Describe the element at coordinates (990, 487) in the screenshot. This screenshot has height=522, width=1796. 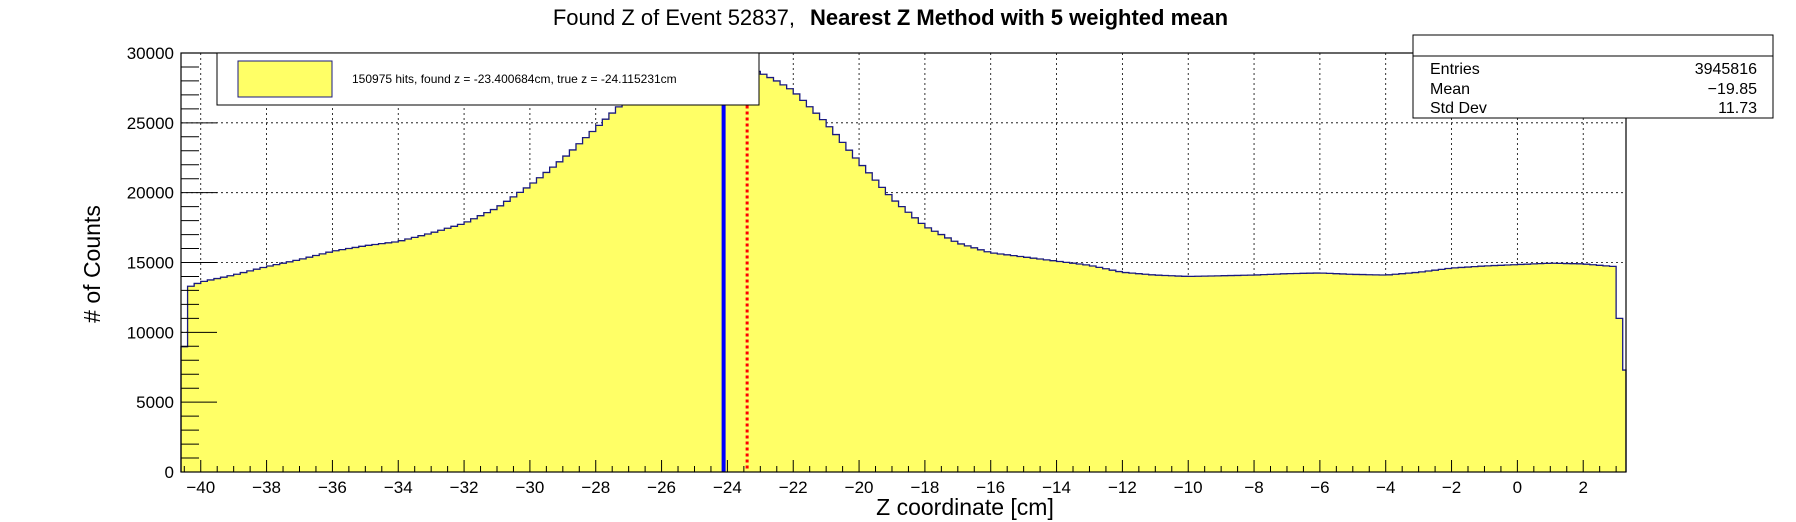
I see `x-tick-label: −16` at that location.